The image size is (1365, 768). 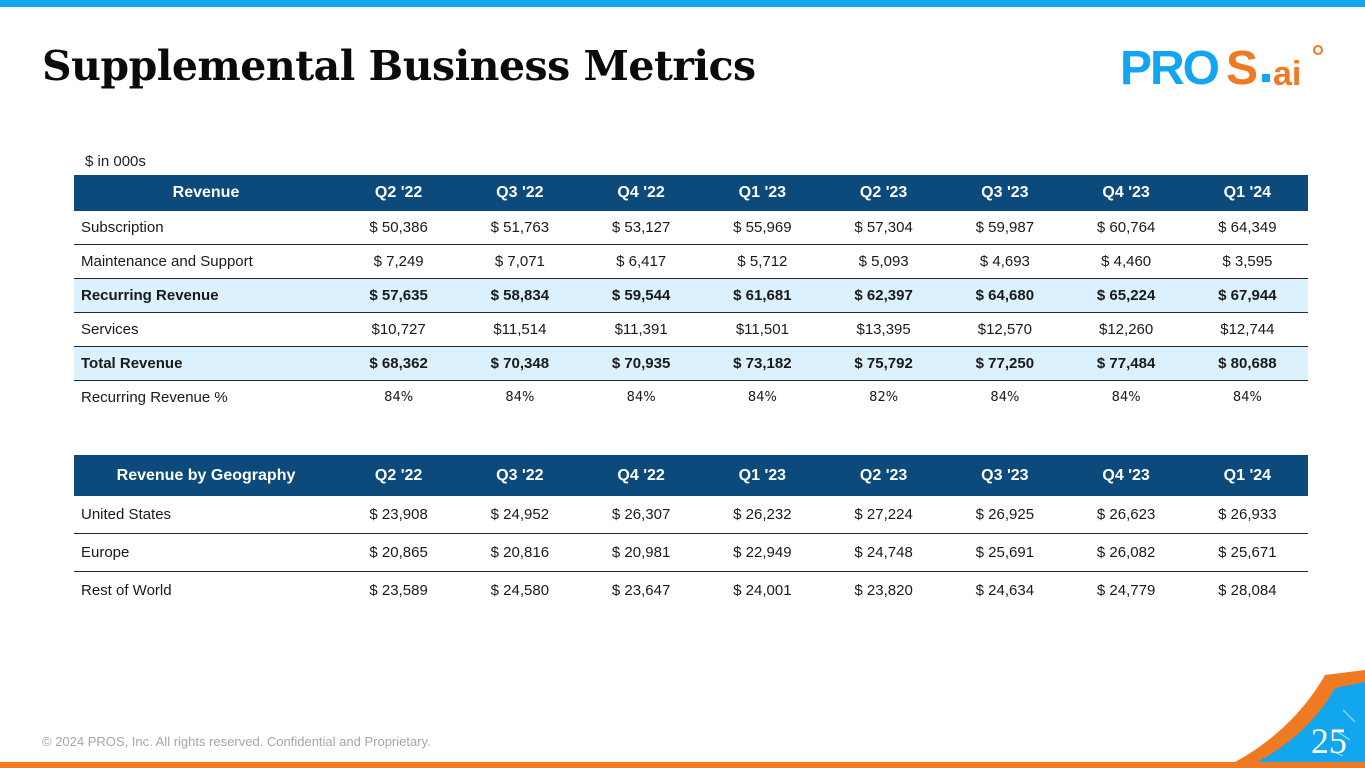 I want to click on table-cell: $11,514, so click(x=520, y=329).